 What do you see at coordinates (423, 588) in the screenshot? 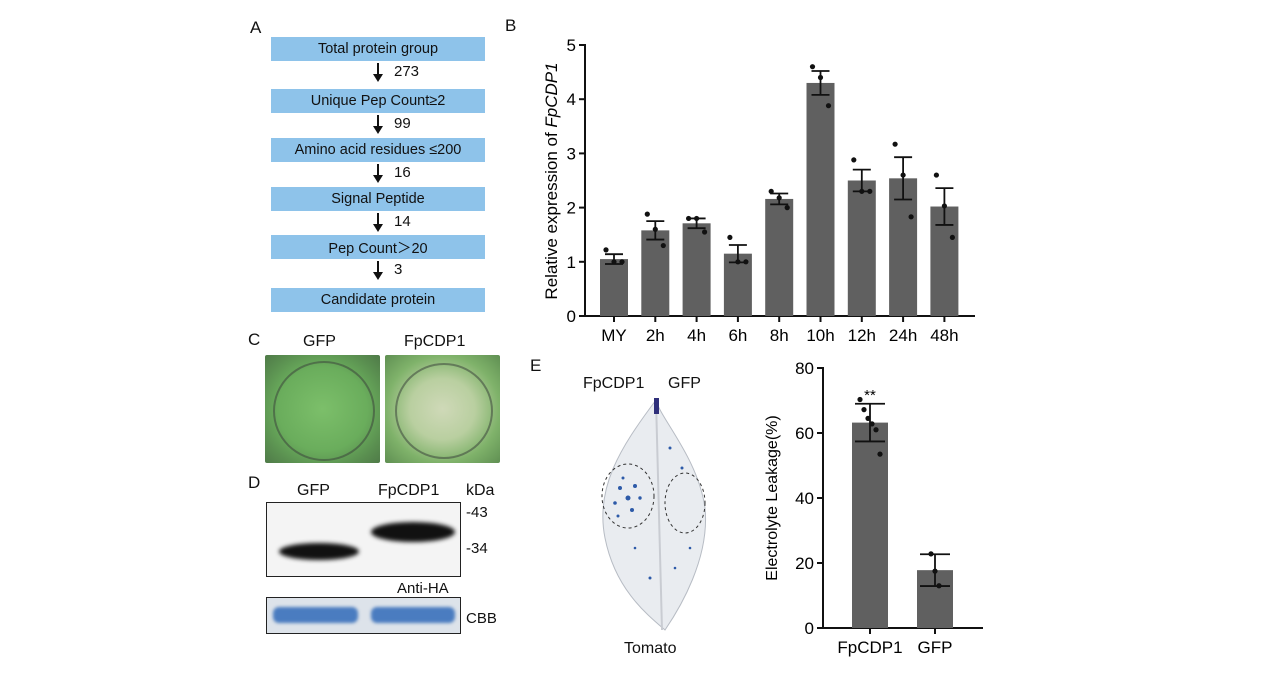
I see `antibody-label: Anti-HA` at bounding box center [423, 588].